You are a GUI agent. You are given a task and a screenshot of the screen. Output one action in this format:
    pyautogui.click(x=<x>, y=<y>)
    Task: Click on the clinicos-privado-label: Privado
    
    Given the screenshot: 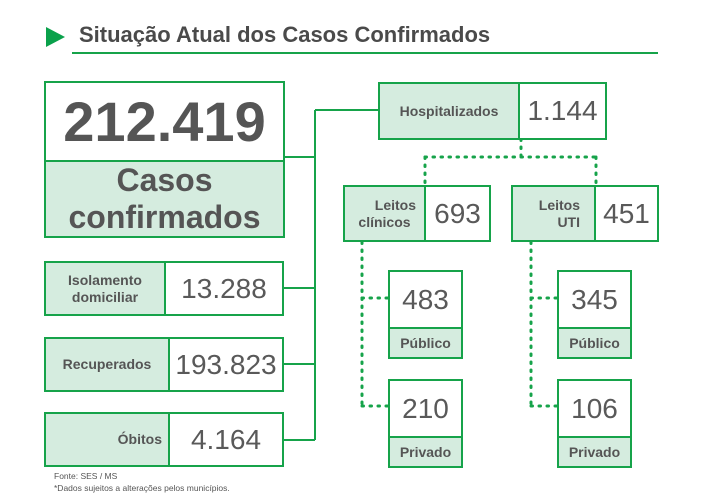 What is the action you would take?
    pyautogui.click(x=425, y=451)
    